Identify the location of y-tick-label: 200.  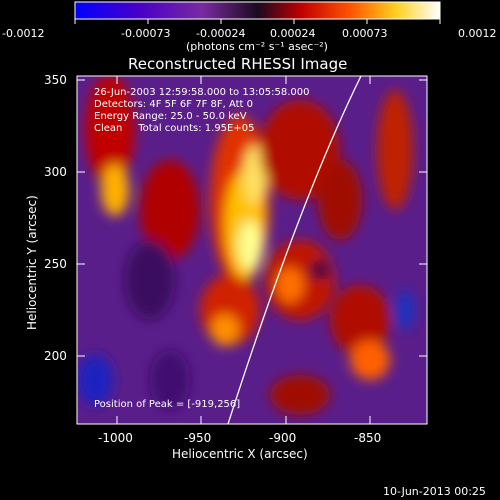
(55, 356).